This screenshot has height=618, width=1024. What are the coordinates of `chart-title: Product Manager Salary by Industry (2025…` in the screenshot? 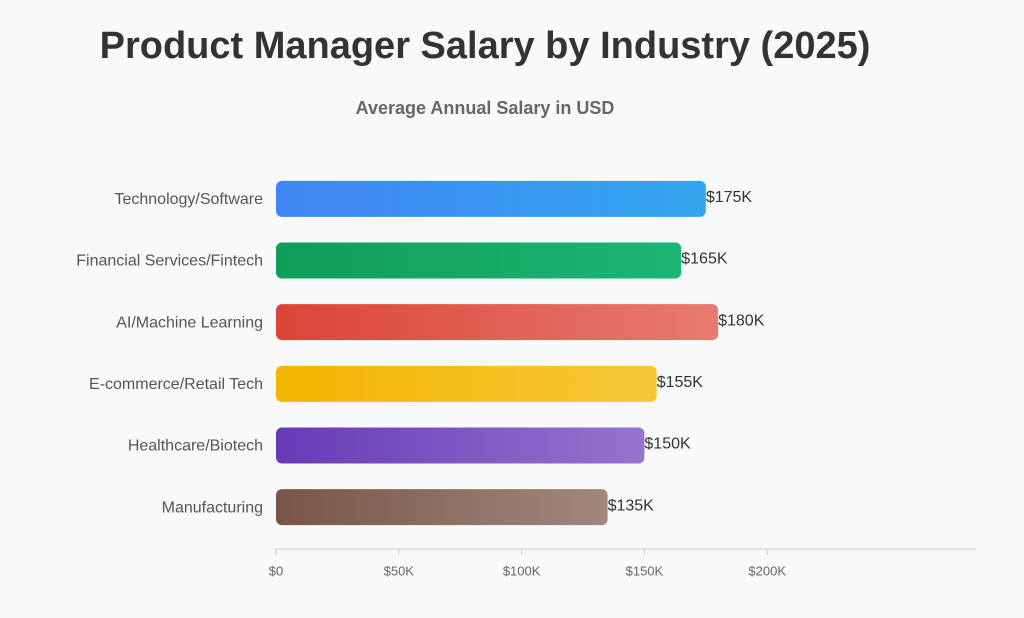 It's located at (485, 46).